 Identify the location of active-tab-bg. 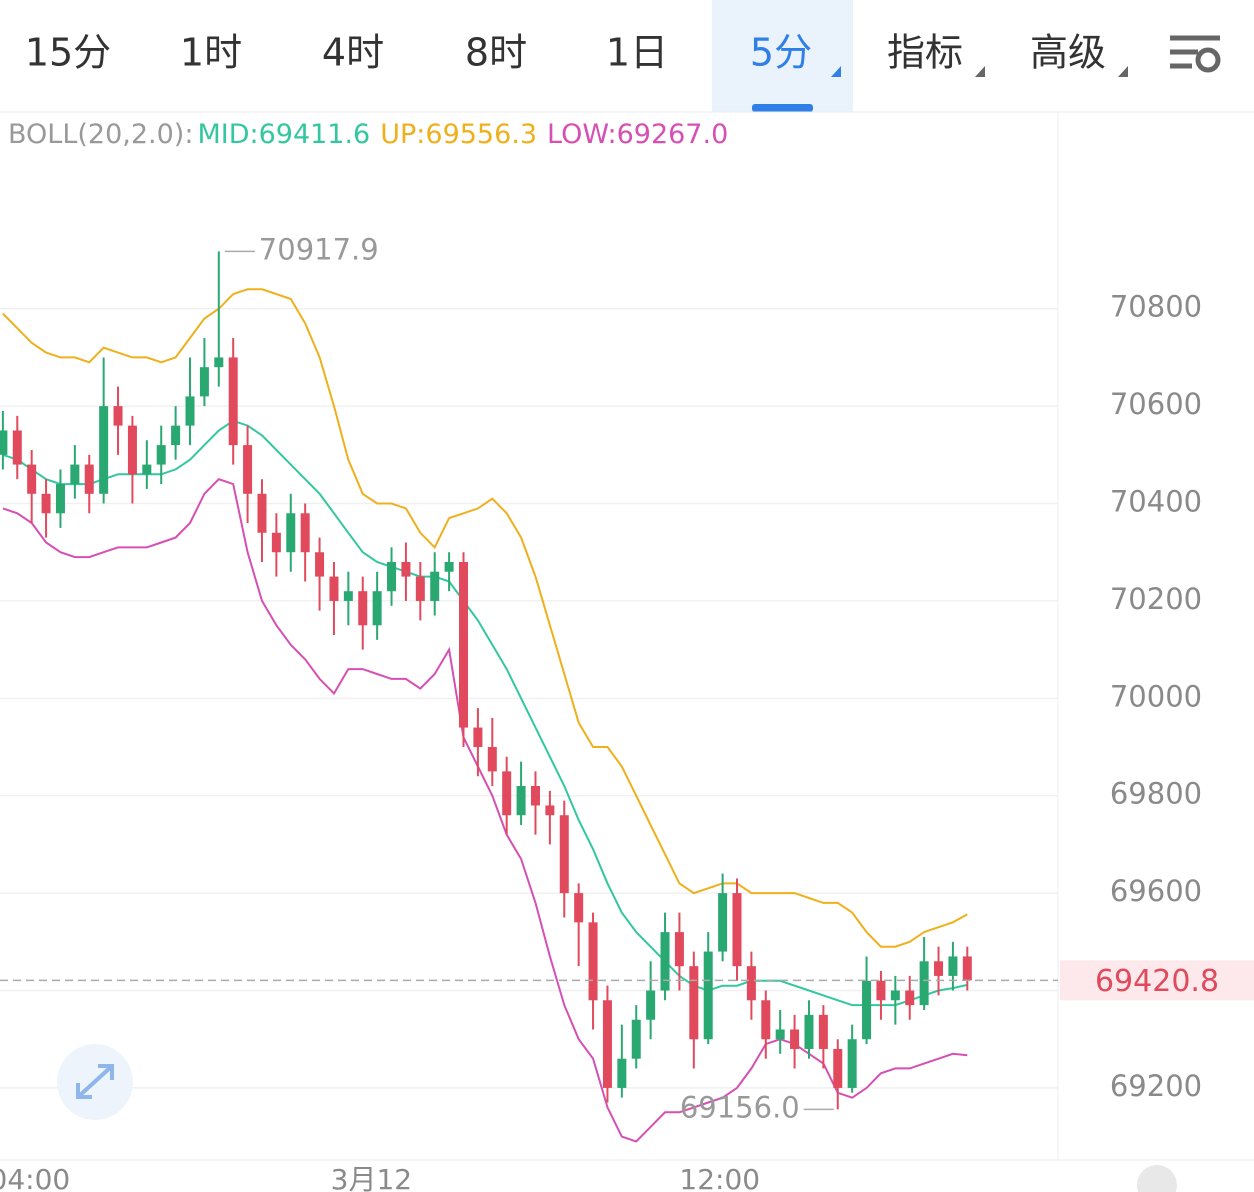
(782, 56).